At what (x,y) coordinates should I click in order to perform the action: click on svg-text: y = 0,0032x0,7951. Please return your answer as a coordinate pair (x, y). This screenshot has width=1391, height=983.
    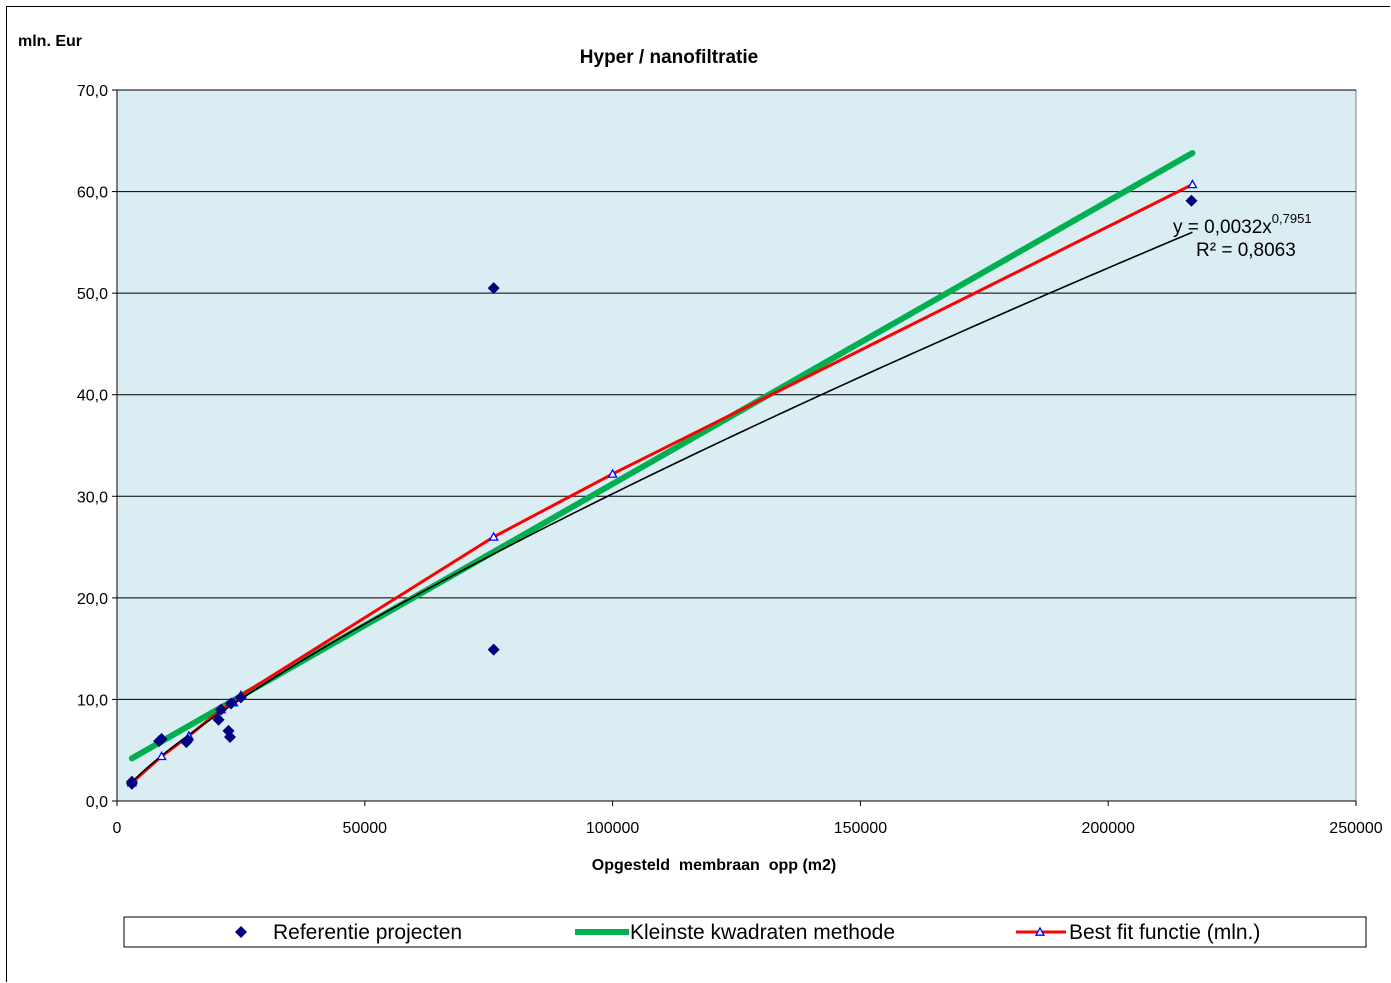
    Looking at the image, I should click on (1242, 224).